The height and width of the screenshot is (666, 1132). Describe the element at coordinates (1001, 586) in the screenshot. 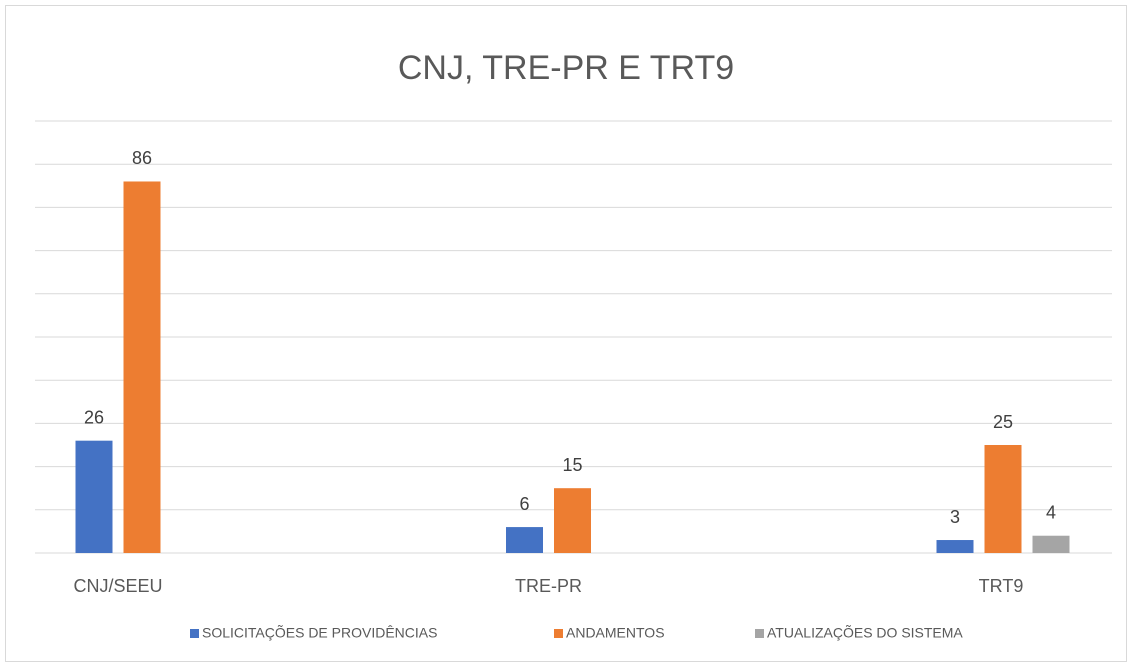

I see `x-tick-label: TRT9` at that location.